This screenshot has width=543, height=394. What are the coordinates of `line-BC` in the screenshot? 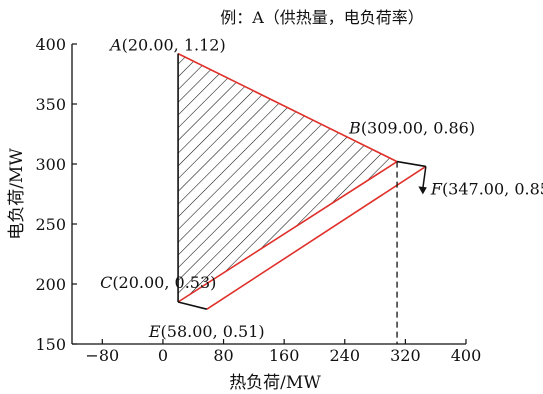 It's located at (287, 231).